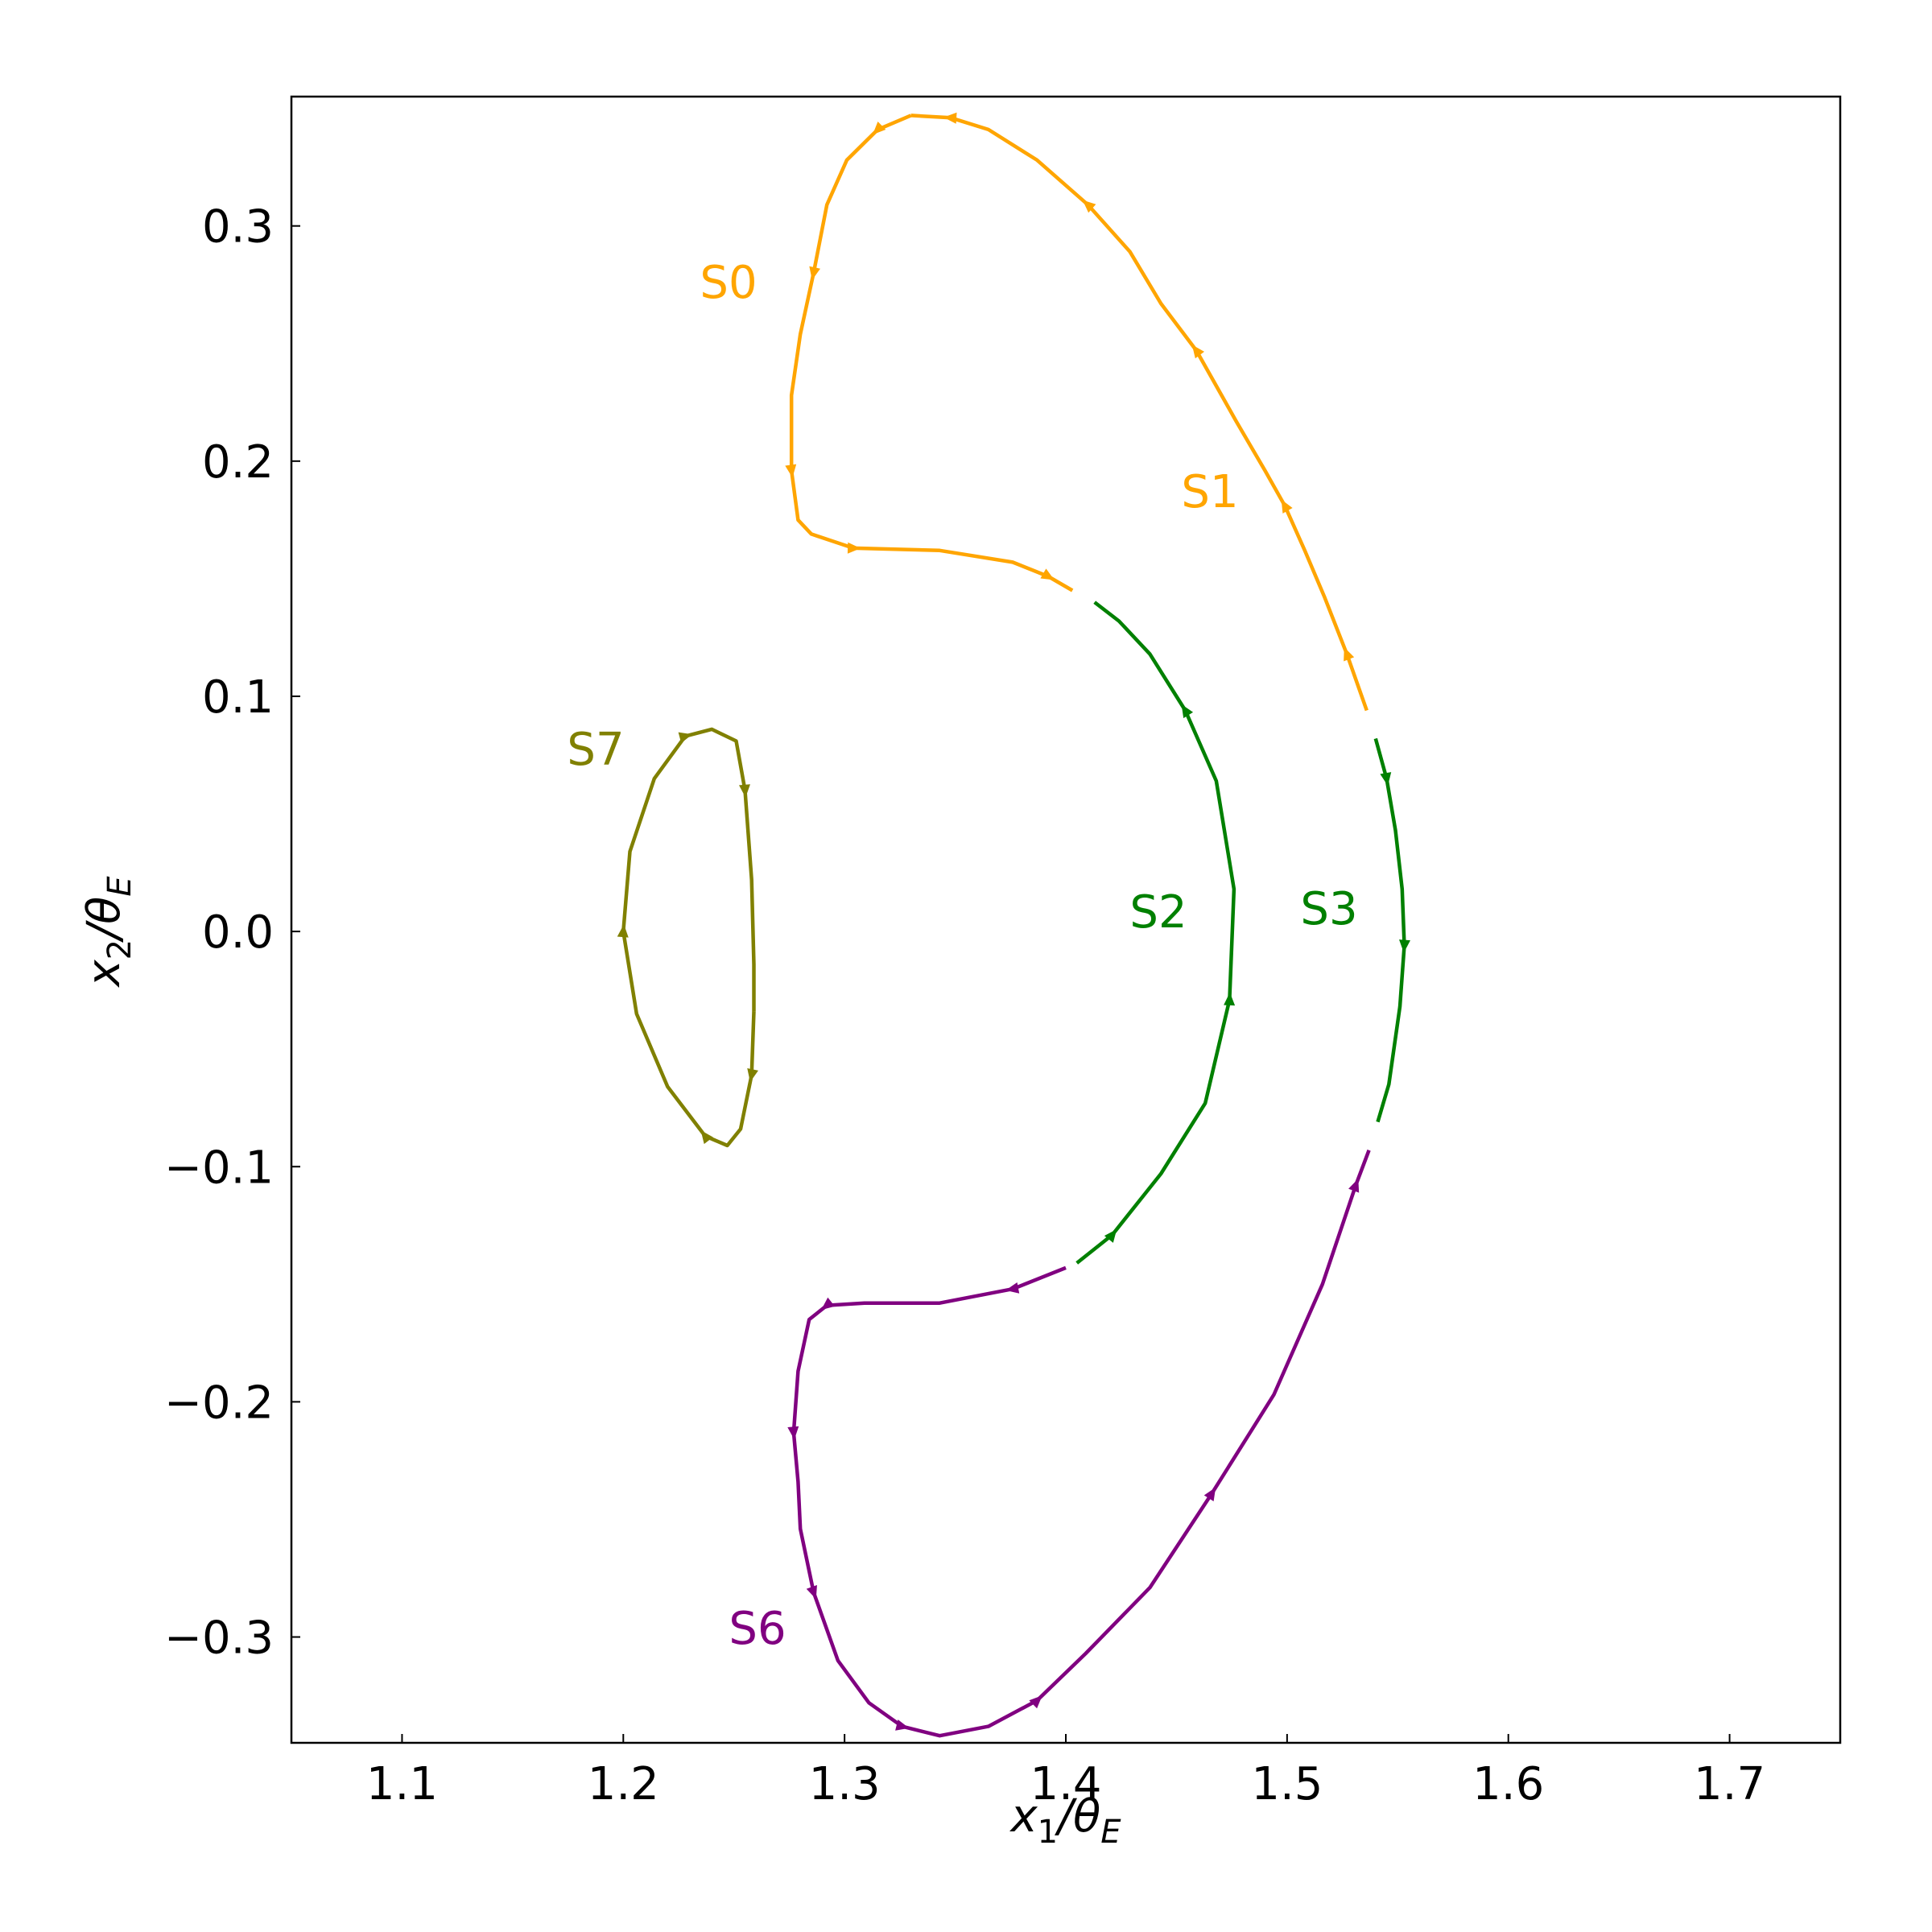 The width and height of the screenshot is (1932, 1932). What do you see at coordinates (623, 1784) in the screenshot?
I see `x-tick-label: 1.2` at bounding box center [623, 1784].